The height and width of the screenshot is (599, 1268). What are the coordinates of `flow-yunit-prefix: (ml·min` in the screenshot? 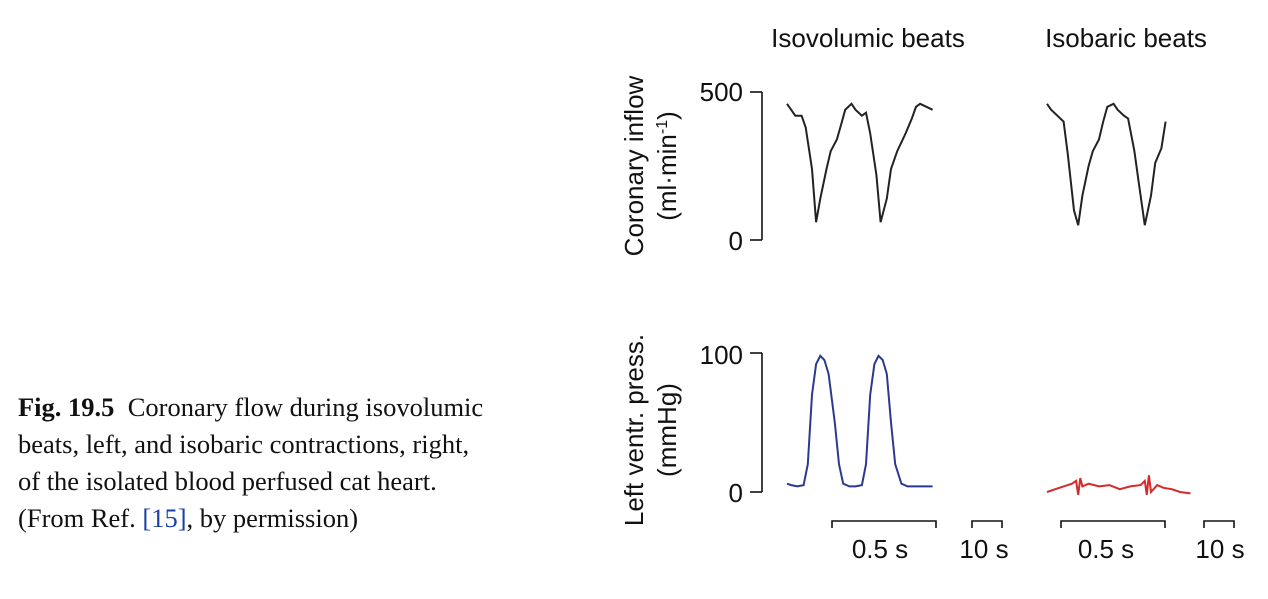 It's located at (667, 177).